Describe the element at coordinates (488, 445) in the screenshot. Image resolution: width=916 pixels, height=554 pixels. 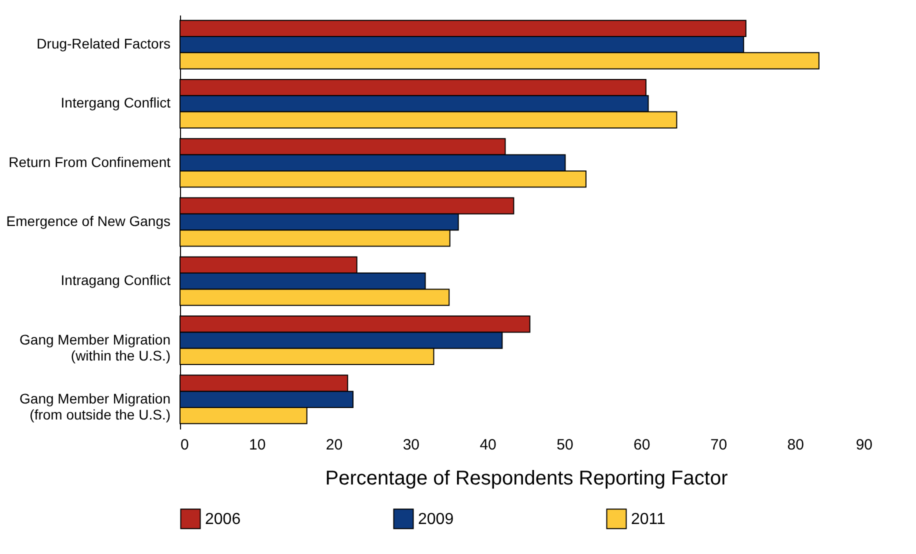
I see `x-tick-label: 40` at that location.